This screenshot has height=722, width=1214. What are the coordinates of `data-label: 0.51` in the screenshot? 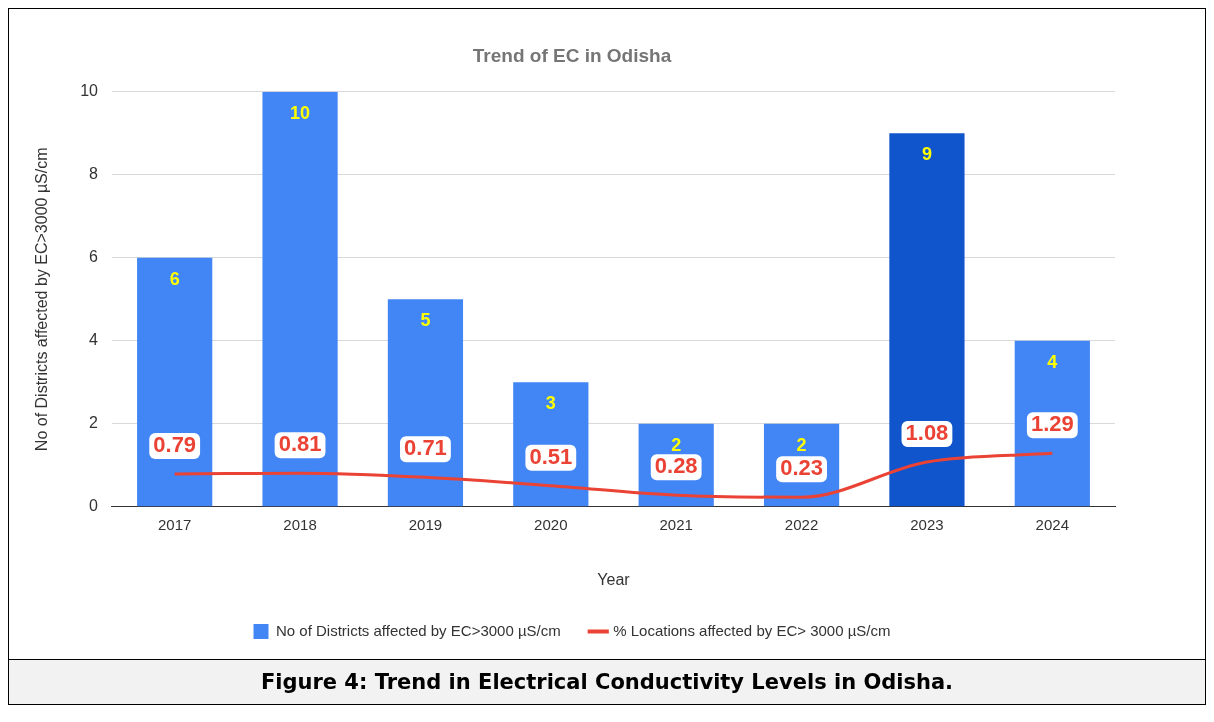 It's located at (551, 456).